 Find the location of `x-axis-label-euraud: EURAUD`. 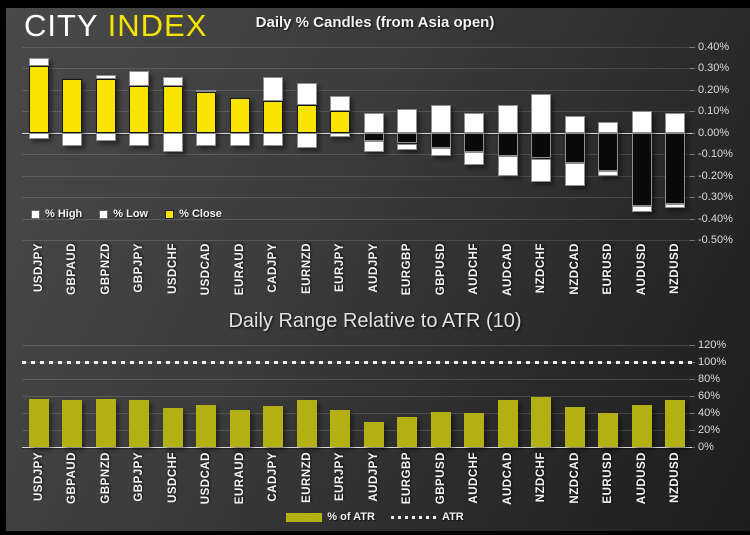

x-axis-label-euraud: EURAUD is located at coordinates (239, 269).